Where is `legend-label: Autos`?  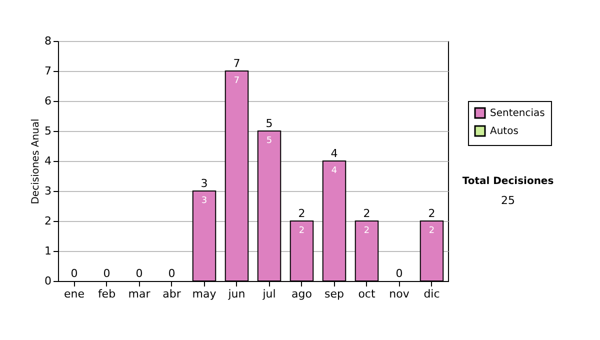
legend-label: Autos is located at coordinates (504, 131).